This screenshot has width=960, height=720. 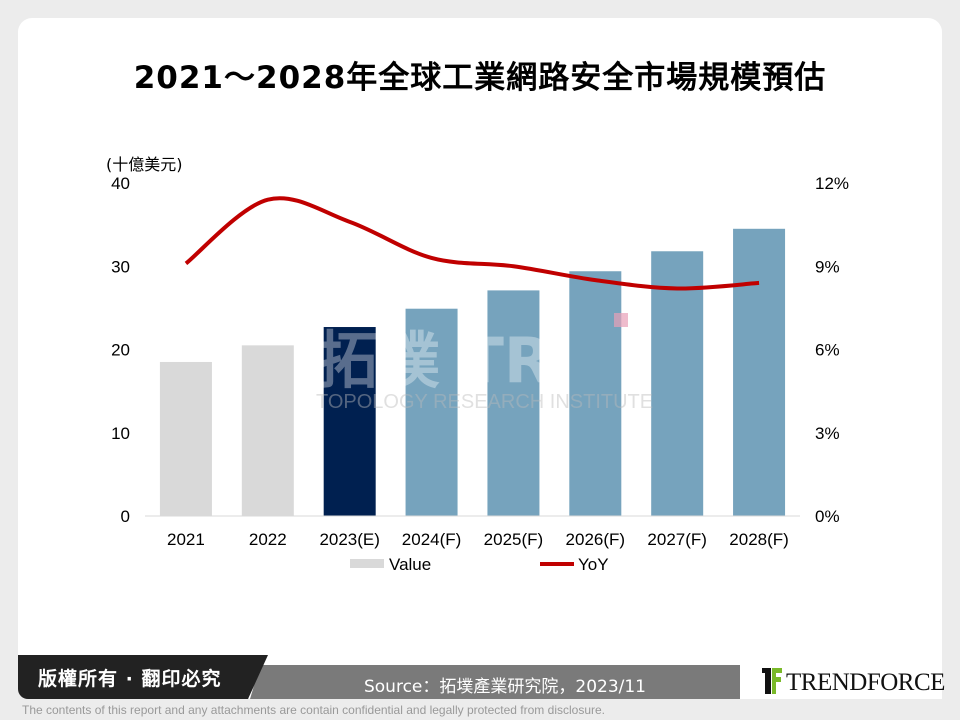 What do you see at coordinates (677, 383) in the screenshot?
I see `bar-2027(F)` at bounding box center [677, 383].